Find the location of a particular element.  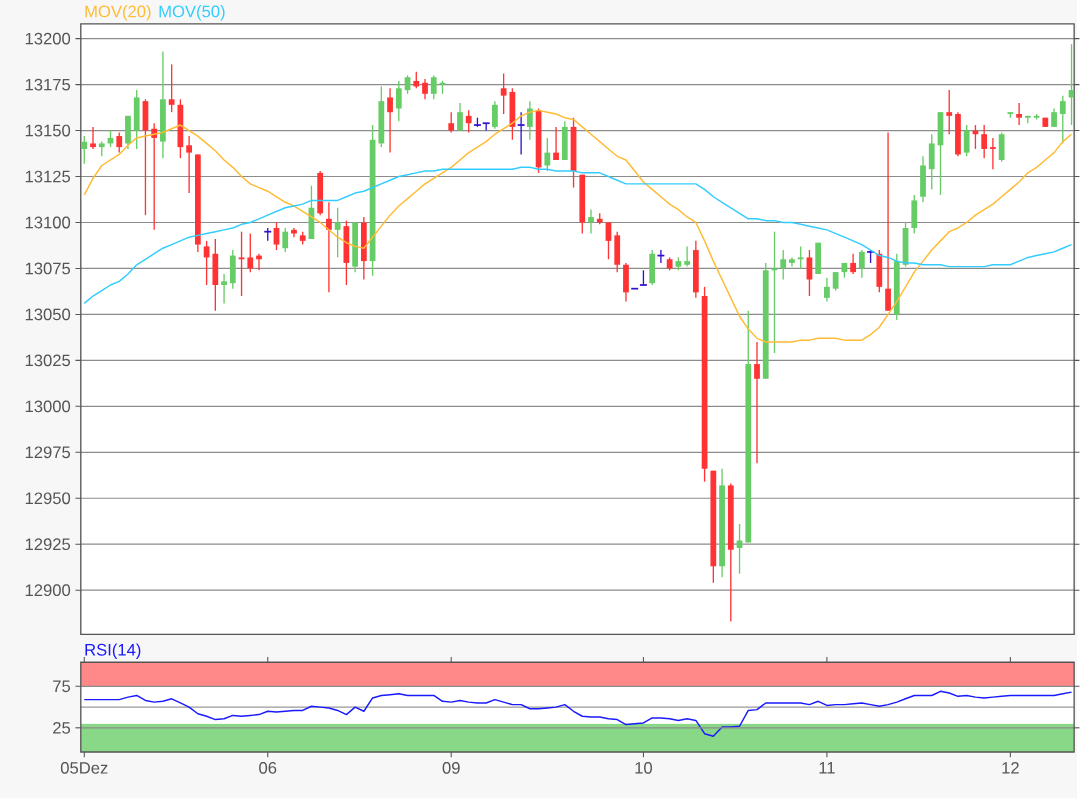

y-tick-label: 13200 is located at coordinates (48, 38).